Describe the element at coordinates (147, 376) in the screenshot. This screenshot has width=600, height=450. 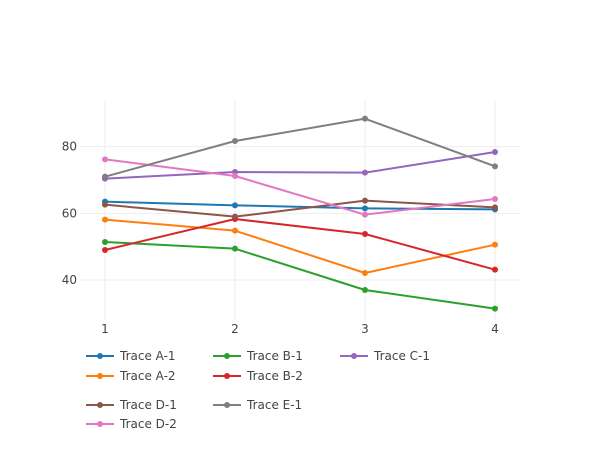
I see `legend-label: Trace A-2` at that location.